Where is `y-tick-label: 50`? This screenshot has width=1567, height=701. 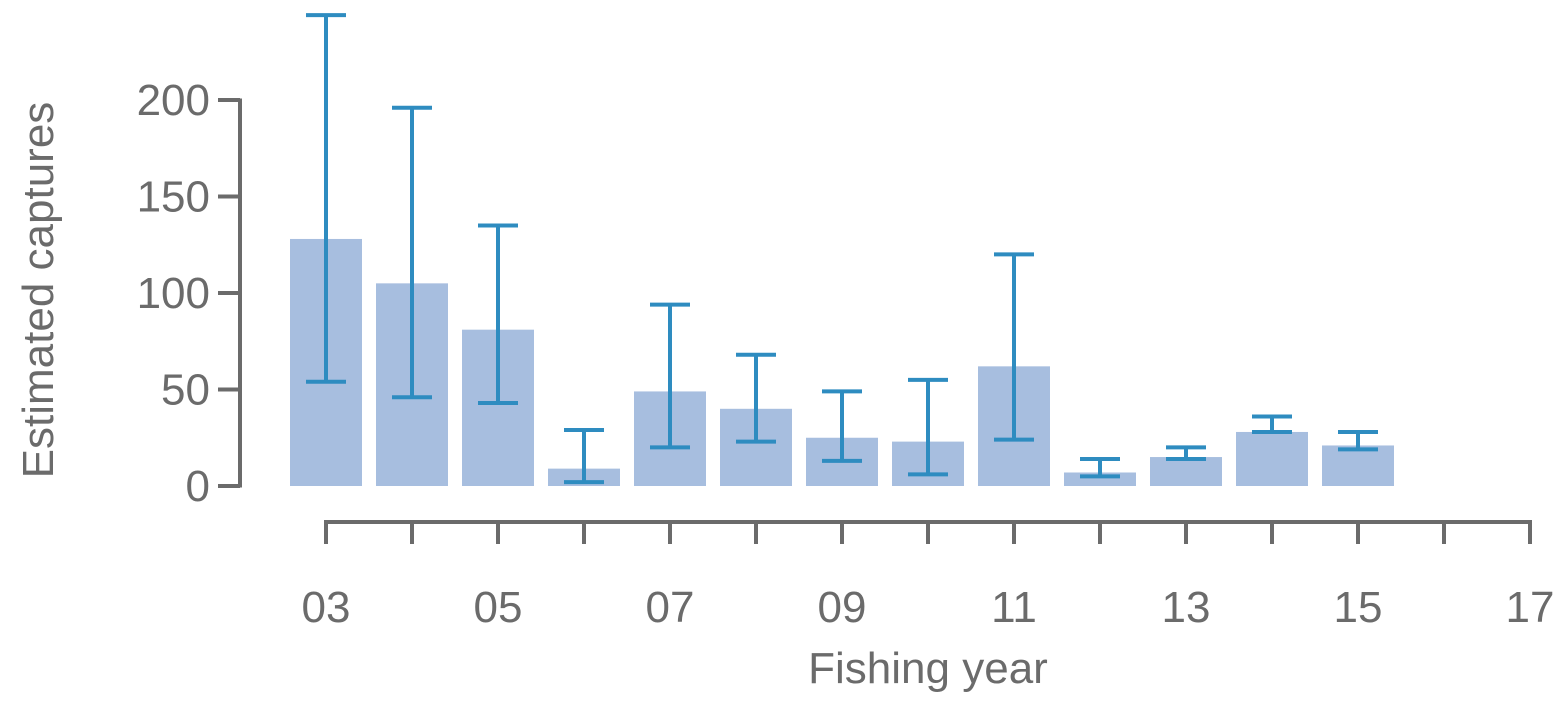
y-tick-label: 50 is located at coordinates (185, 390).